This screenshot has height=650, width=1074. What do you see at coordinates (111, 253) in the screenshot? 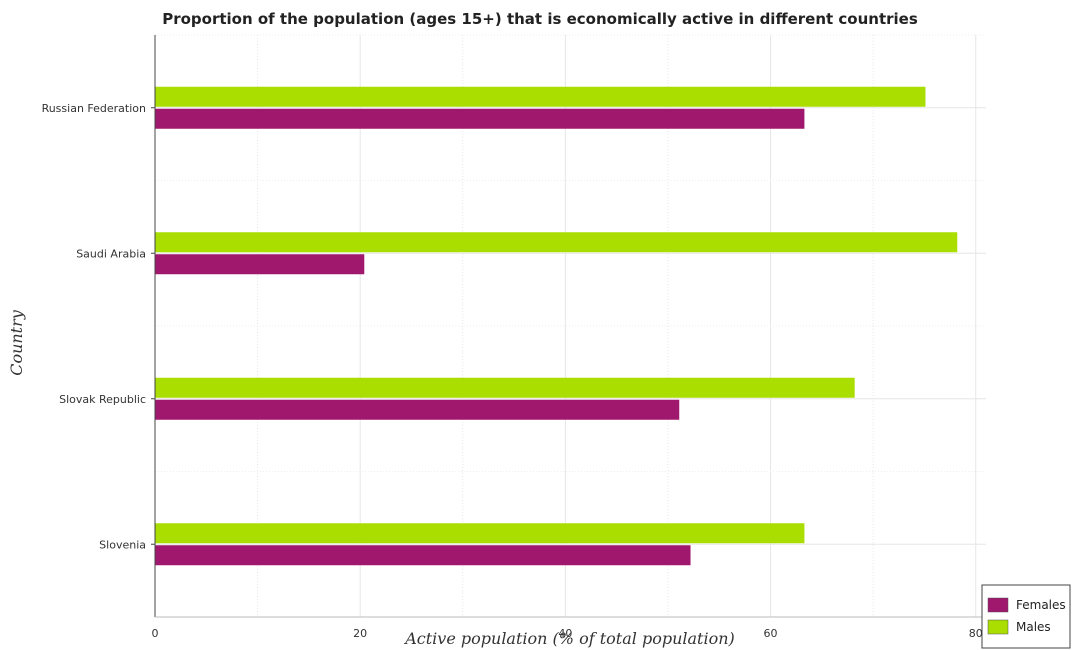
I see `y-tick-label: Saudi Arabia` at bounding box center [111, 253].